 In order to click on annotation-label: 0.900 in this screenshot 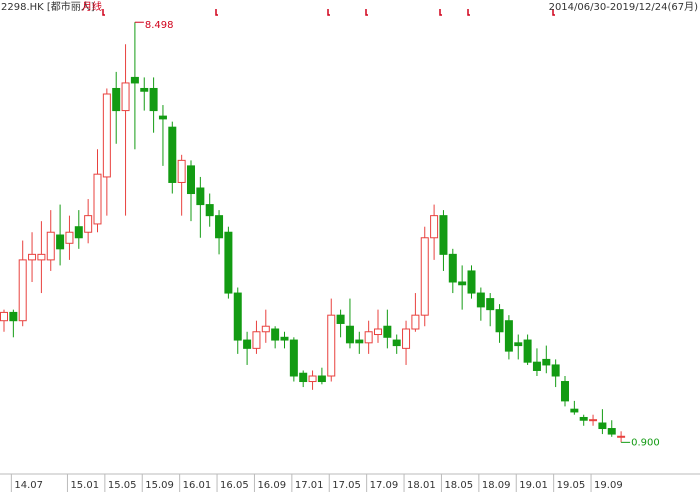, I will do `click(645, 442)`.